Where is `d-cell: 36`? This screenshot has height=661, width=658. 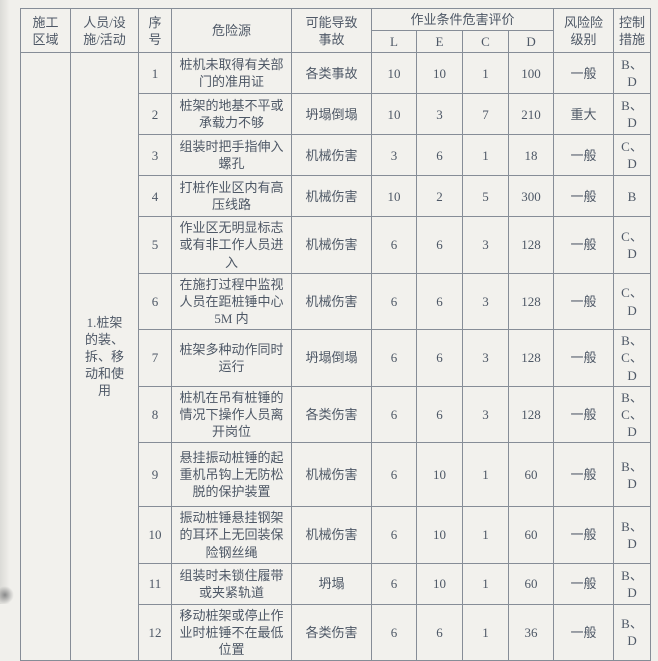
d-cell: 36 is located at coordinates (531, 632).